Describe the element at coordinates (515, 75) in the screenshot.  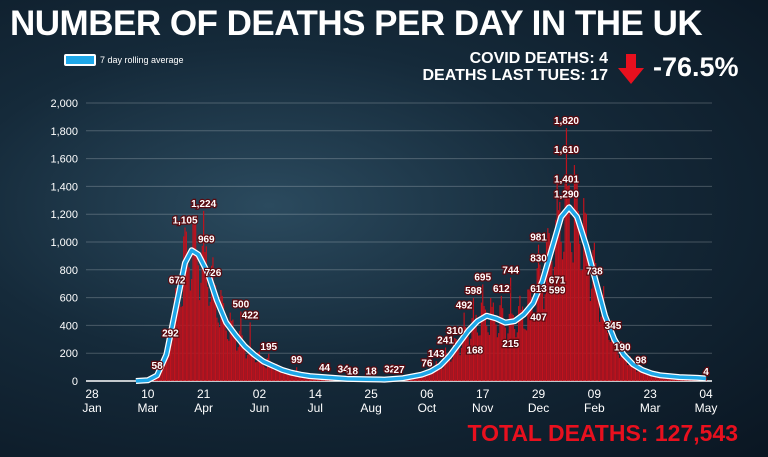
I see `deaths-last-tues-stat: DEATHS LAST TUES: 17` at that location.